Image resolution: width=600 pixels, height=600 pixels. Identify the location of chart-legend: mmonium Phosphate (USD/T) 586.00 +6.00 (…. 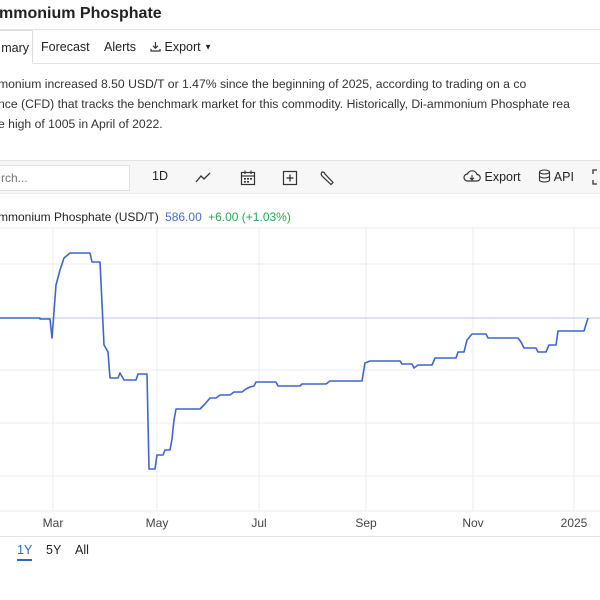
(145, 217).